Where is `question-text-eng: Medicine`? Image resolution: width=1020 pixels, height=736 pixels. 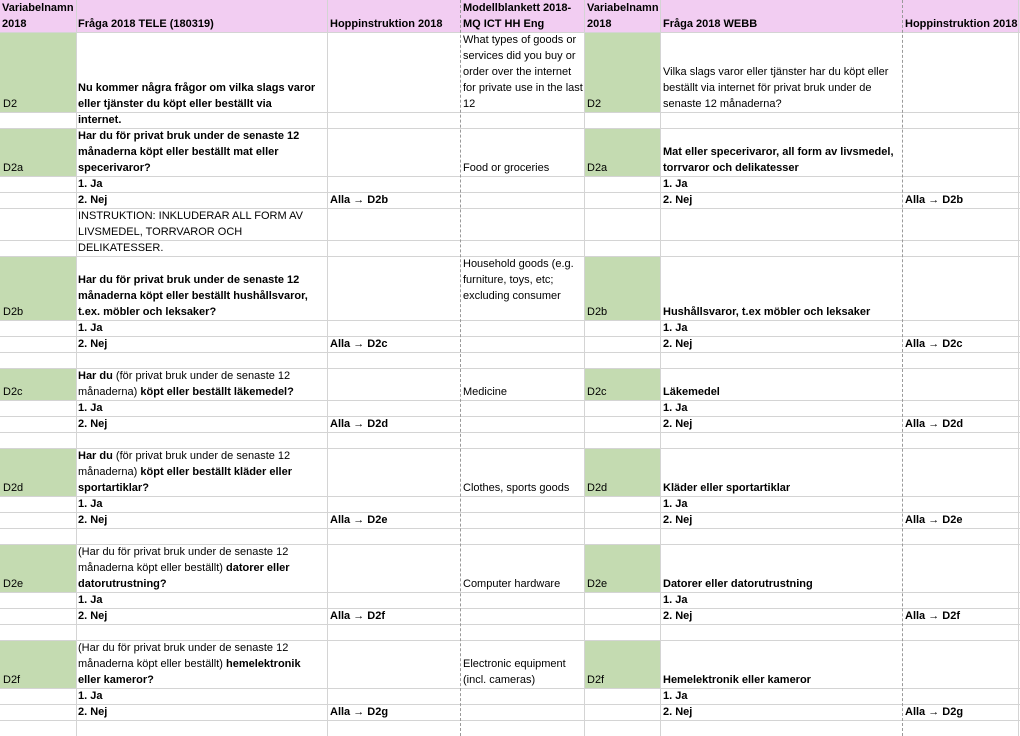 question-text-eng: Medicine is located at coordinates (485, 392).